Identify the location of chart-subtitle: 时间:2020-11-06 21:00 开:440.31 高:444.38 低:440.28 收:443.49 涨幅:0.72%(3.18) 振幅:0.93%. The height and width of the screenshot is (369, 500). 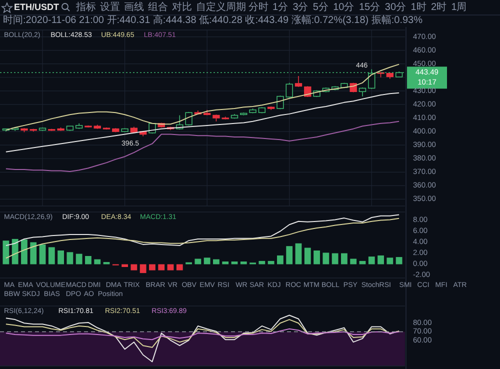
(213, 20).